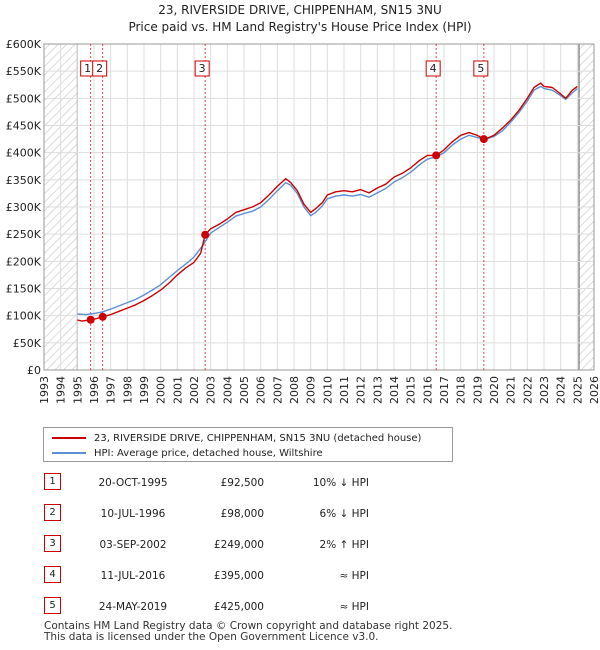  I want to click on sale-hpi-comparison: 6% ↓ HPI, so click(344, 514).